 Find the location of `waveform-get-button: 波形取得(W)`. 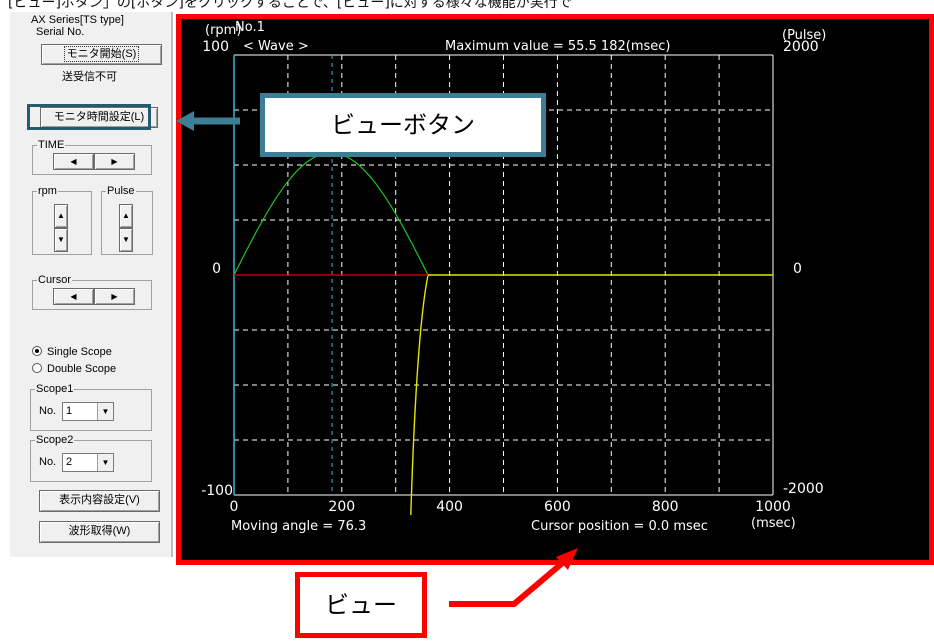

waveform-get-button: 波形取得(W) is located at coordinates (99, 532).